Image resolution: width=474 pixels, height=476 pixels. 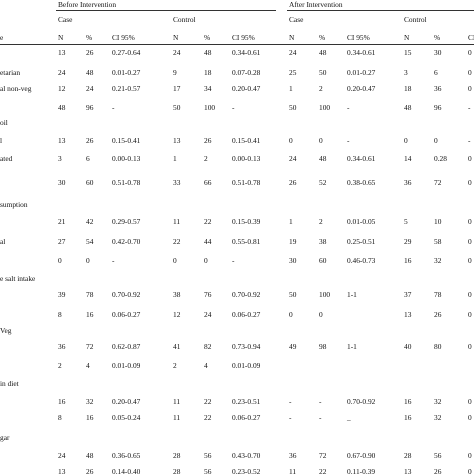 What do you see at coordinates (177, 455) in the screenshot?
I see `table-cell-control-before-n: 28` at bounding box center [177, 455].